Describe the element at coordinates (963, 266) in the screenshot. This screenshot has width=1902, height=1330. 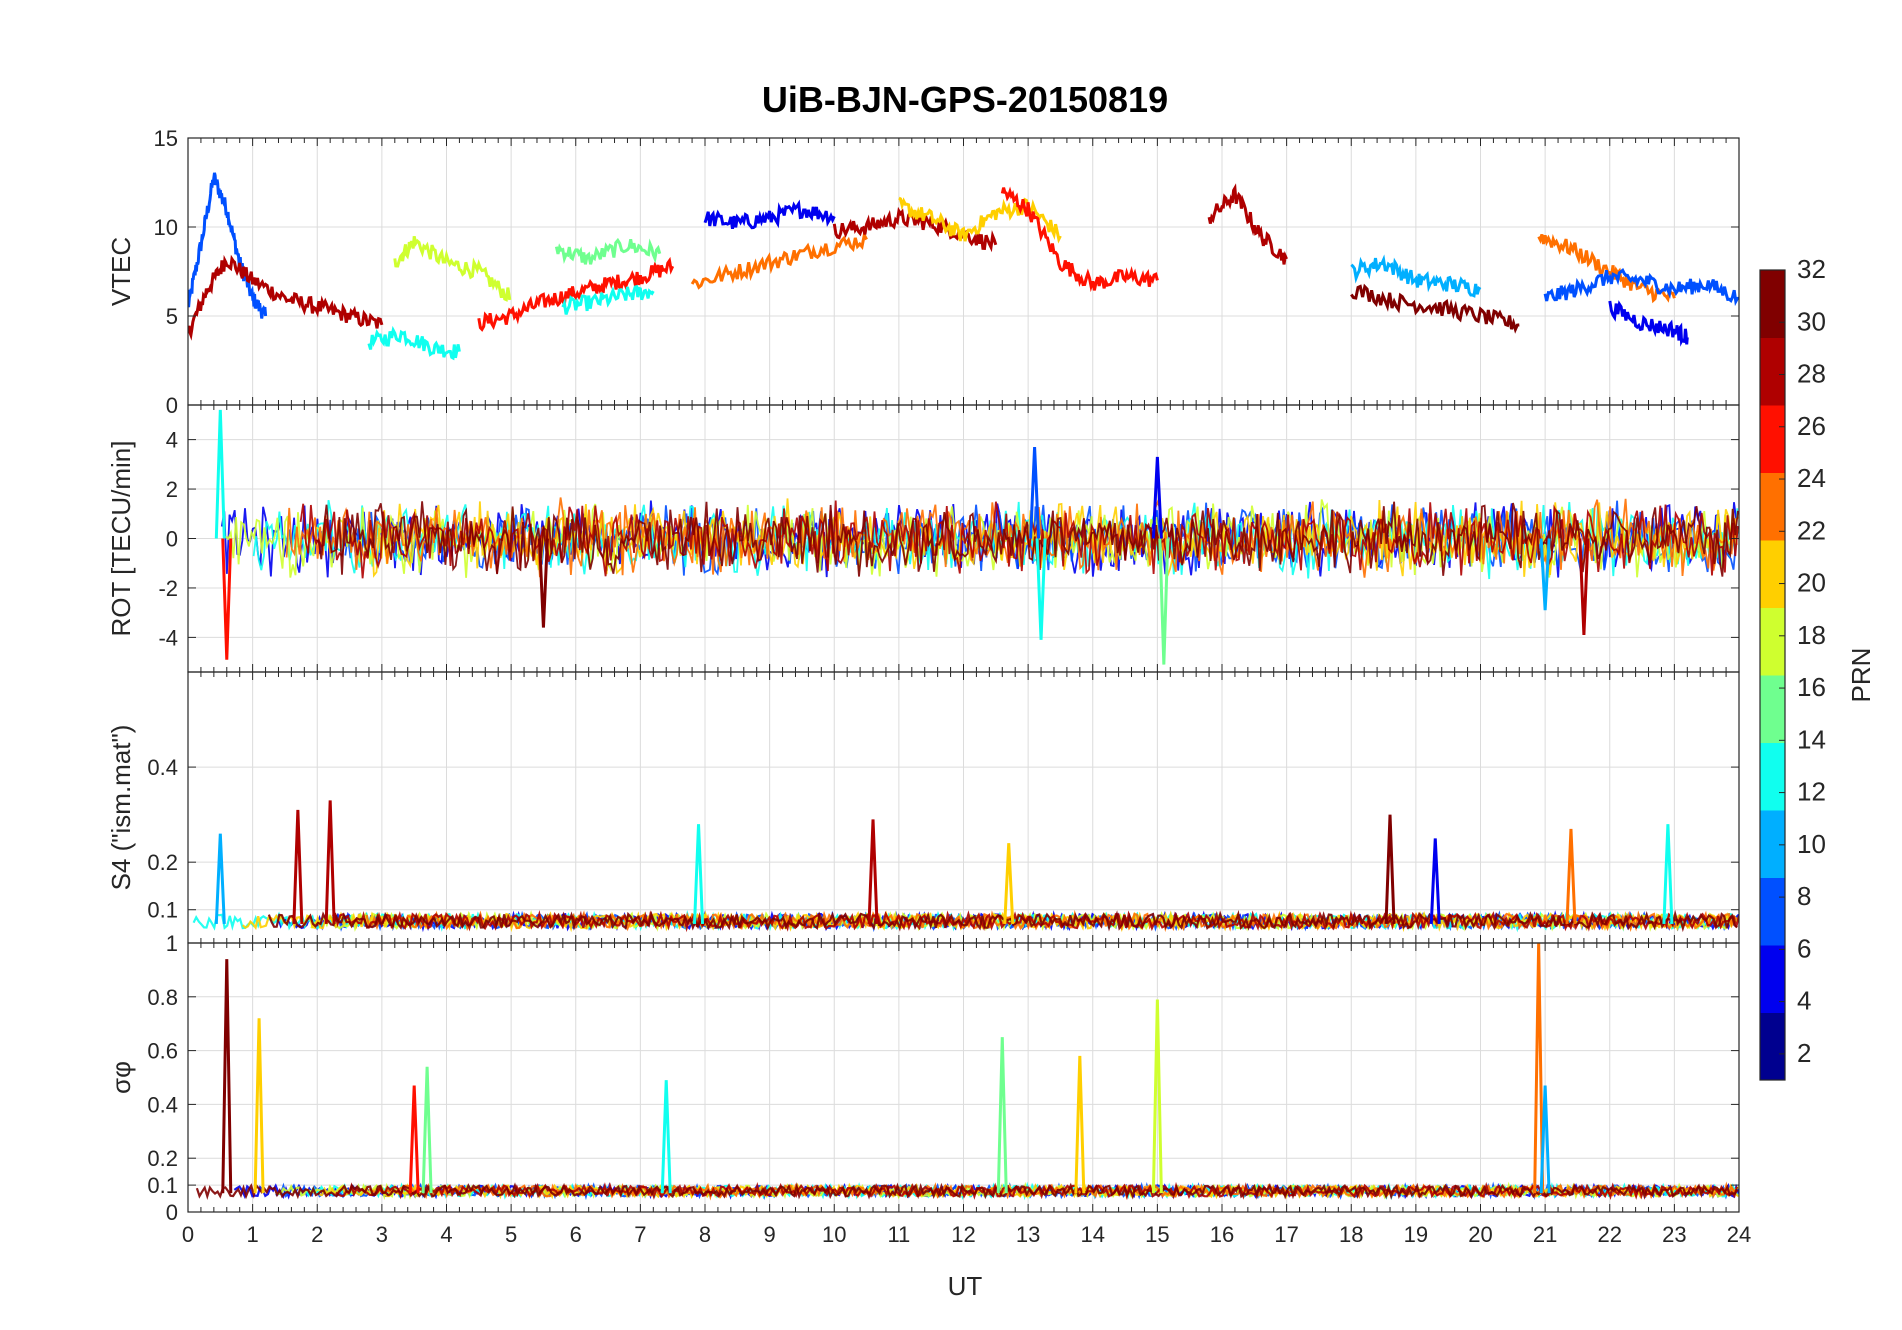
I see `vtec-traces` at that location.